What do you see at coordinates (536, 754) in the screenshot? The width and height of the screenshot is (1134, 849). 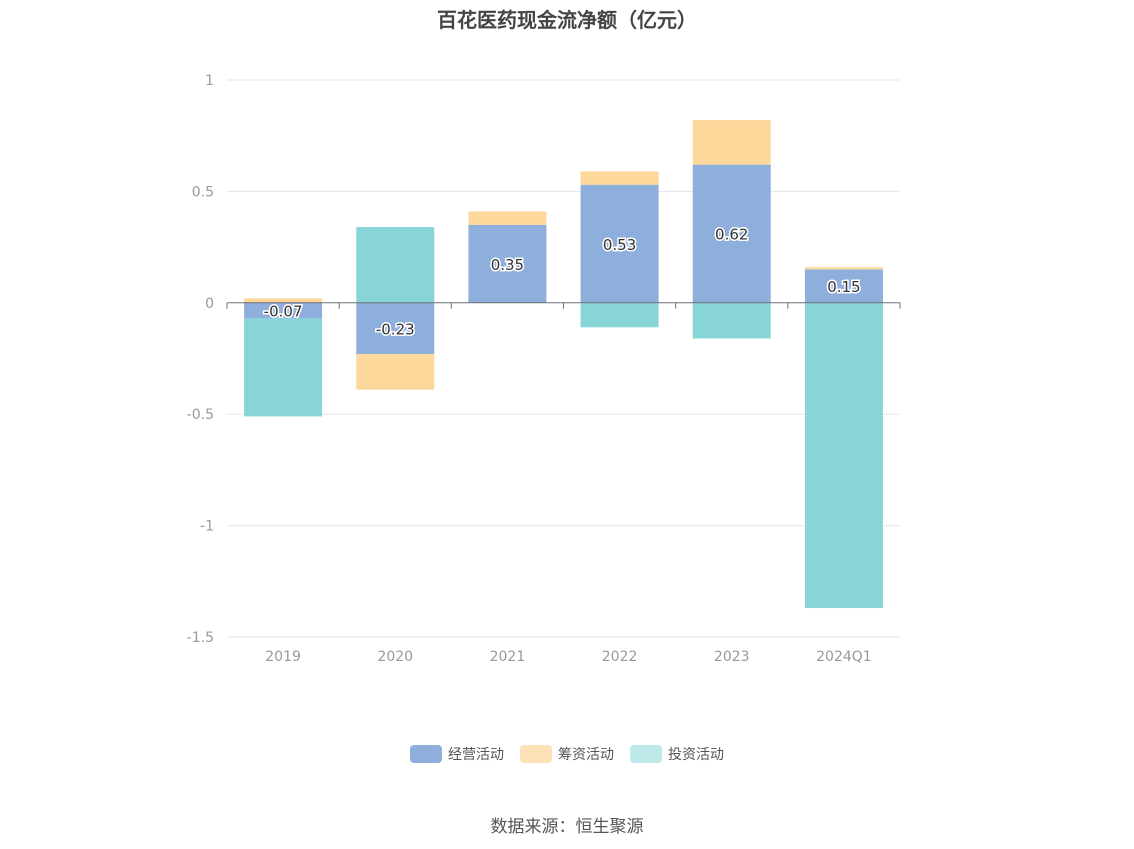 I see `legend-swatch-financing` at bounding box center [536, 754].